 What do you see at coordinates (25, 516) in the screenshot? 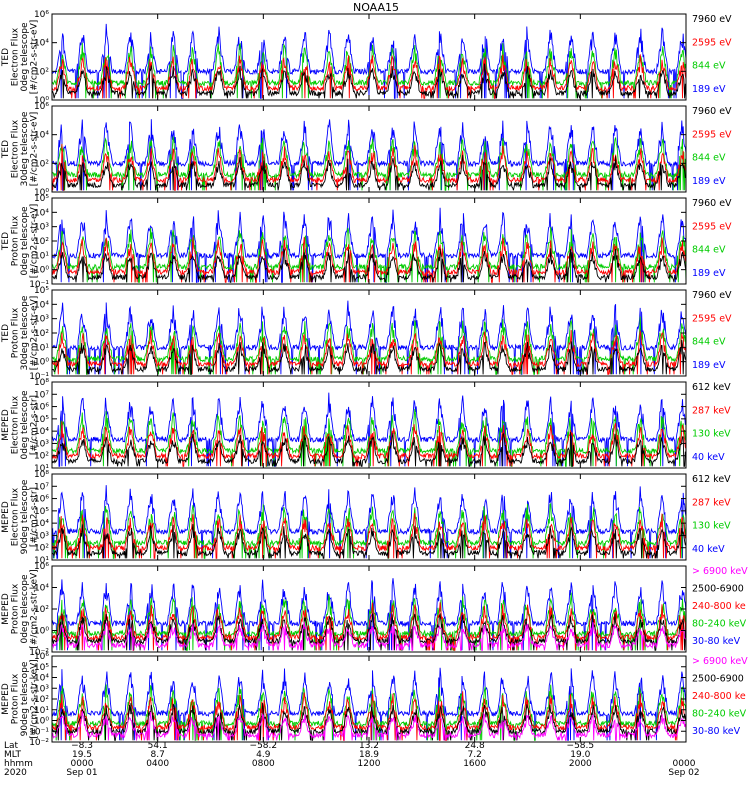
I see `y-label-line: 90deg telescope` at bounding box center [25, 516].